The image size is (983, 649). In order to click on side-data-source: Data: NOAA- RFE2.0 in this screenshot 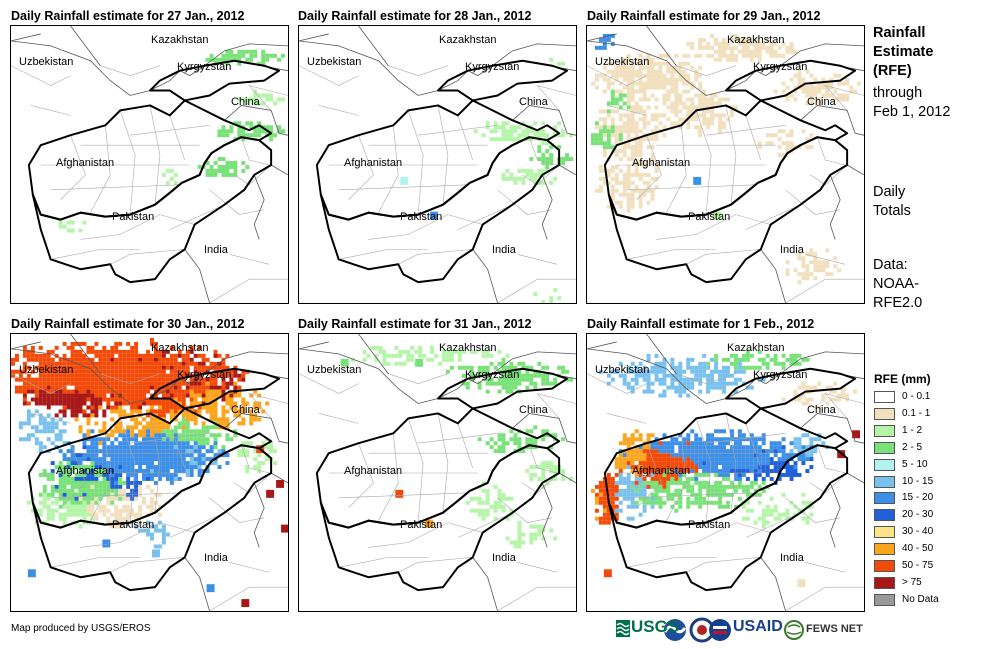, I will do `click(897, 284)`.